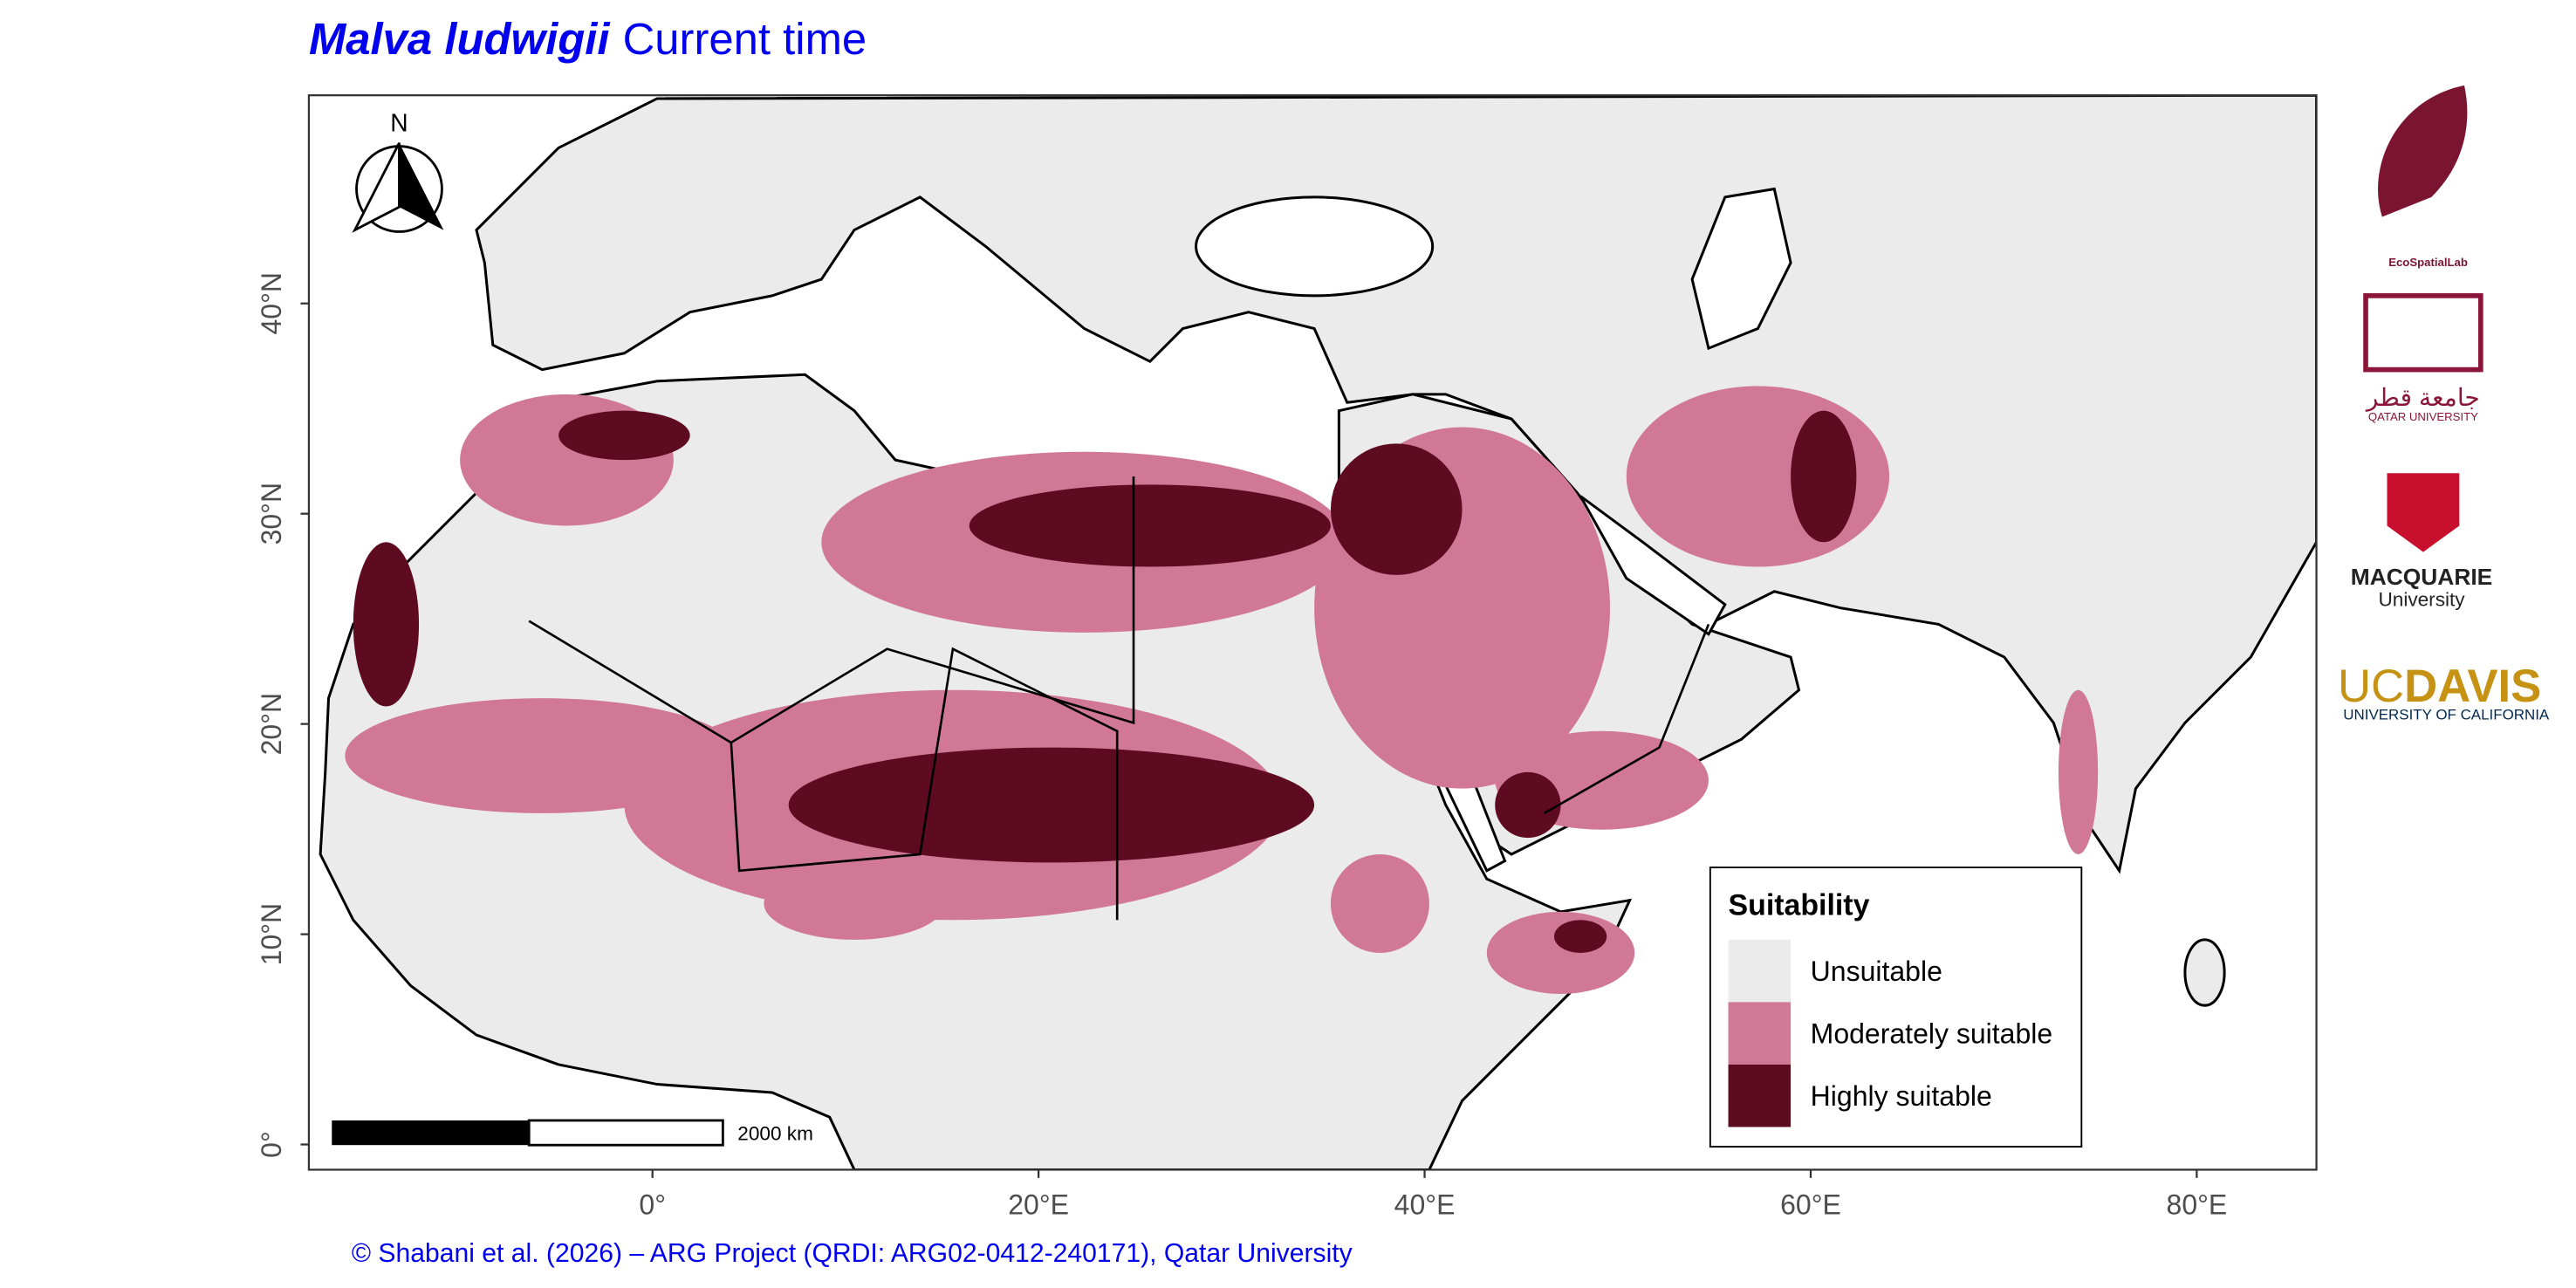  I want to click on x-tick-label: 0°, so click(652, 1204).